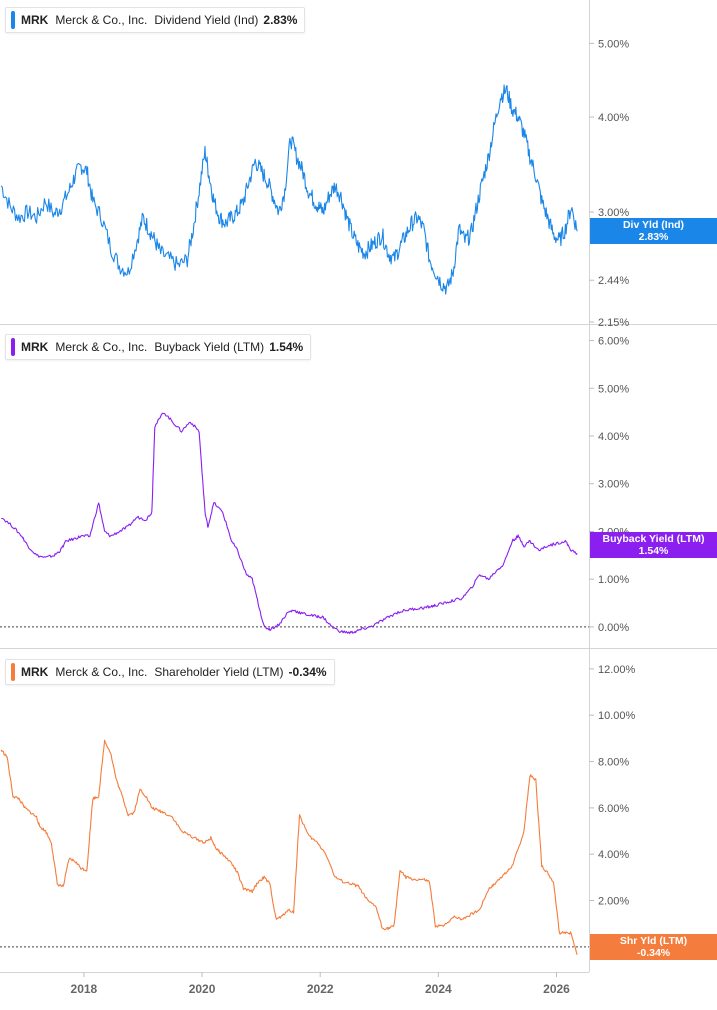 The width and height of the screenshot is (717, 1010). Describe the element at coordinates (613, 580) in the screenshot. I see `y-tick-label: 1.00%` at that location.